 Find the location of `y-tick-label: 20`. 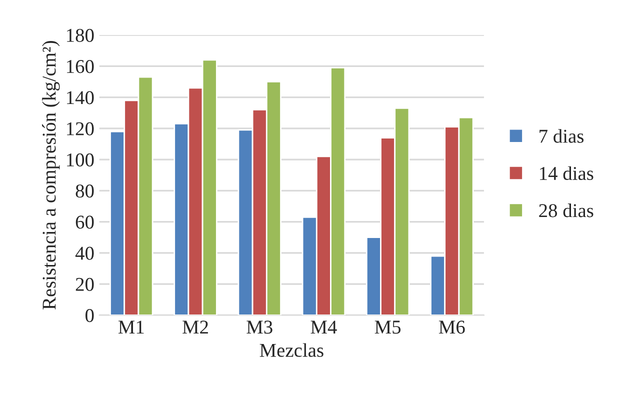

y-tick-label: 20 is located at coordinates (85, 284).